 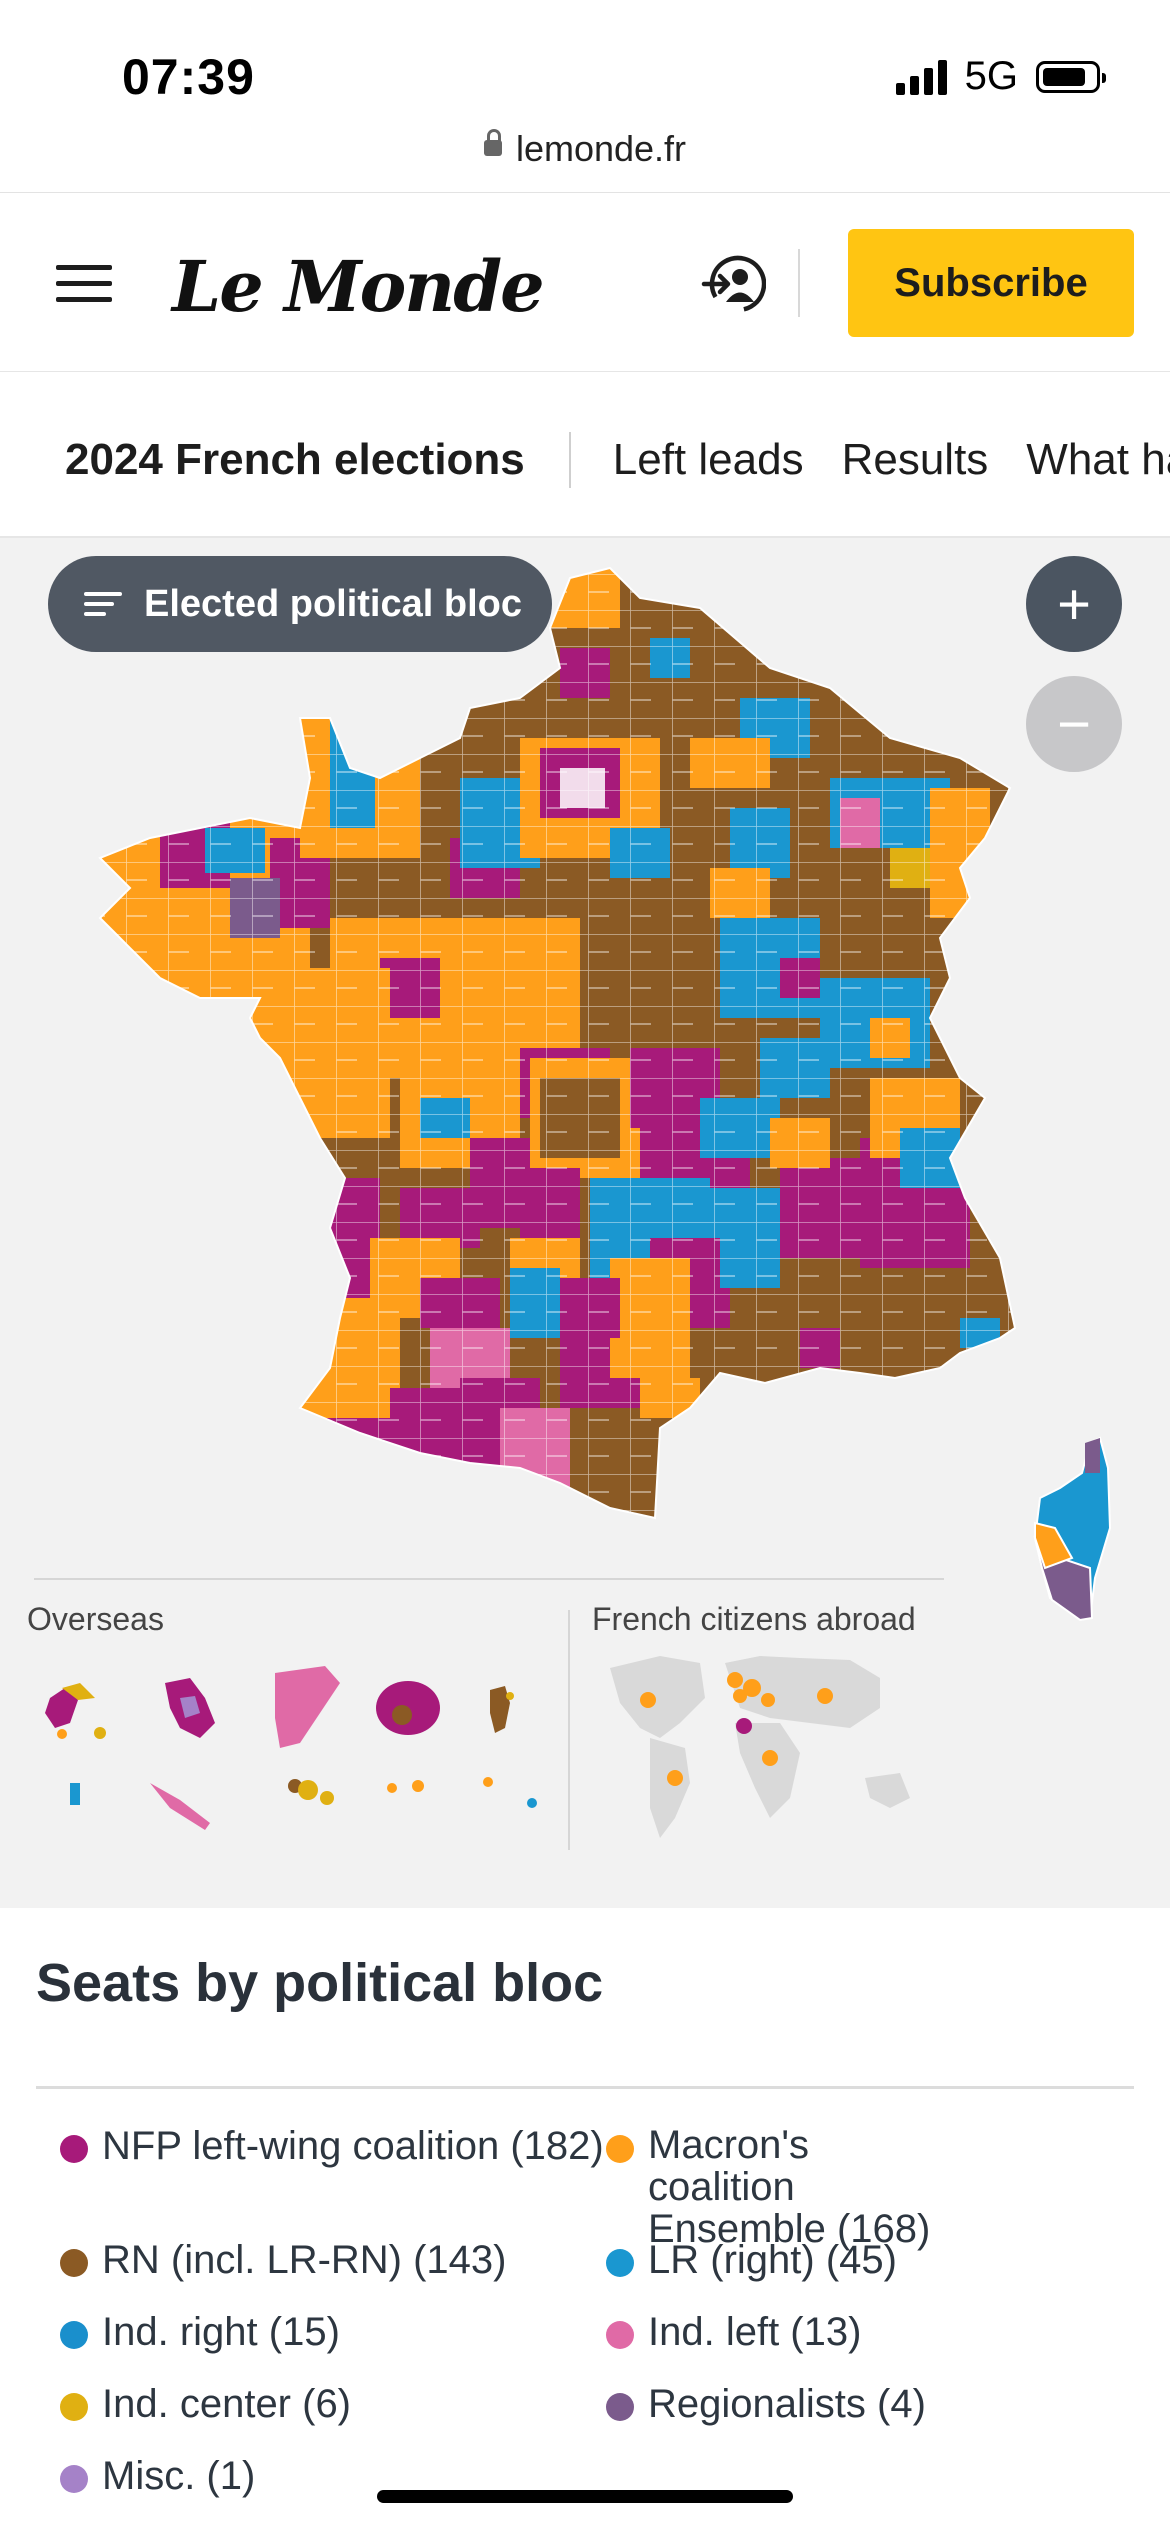 I want to click on nav-item-results: Results, so click(x=915, y=459).